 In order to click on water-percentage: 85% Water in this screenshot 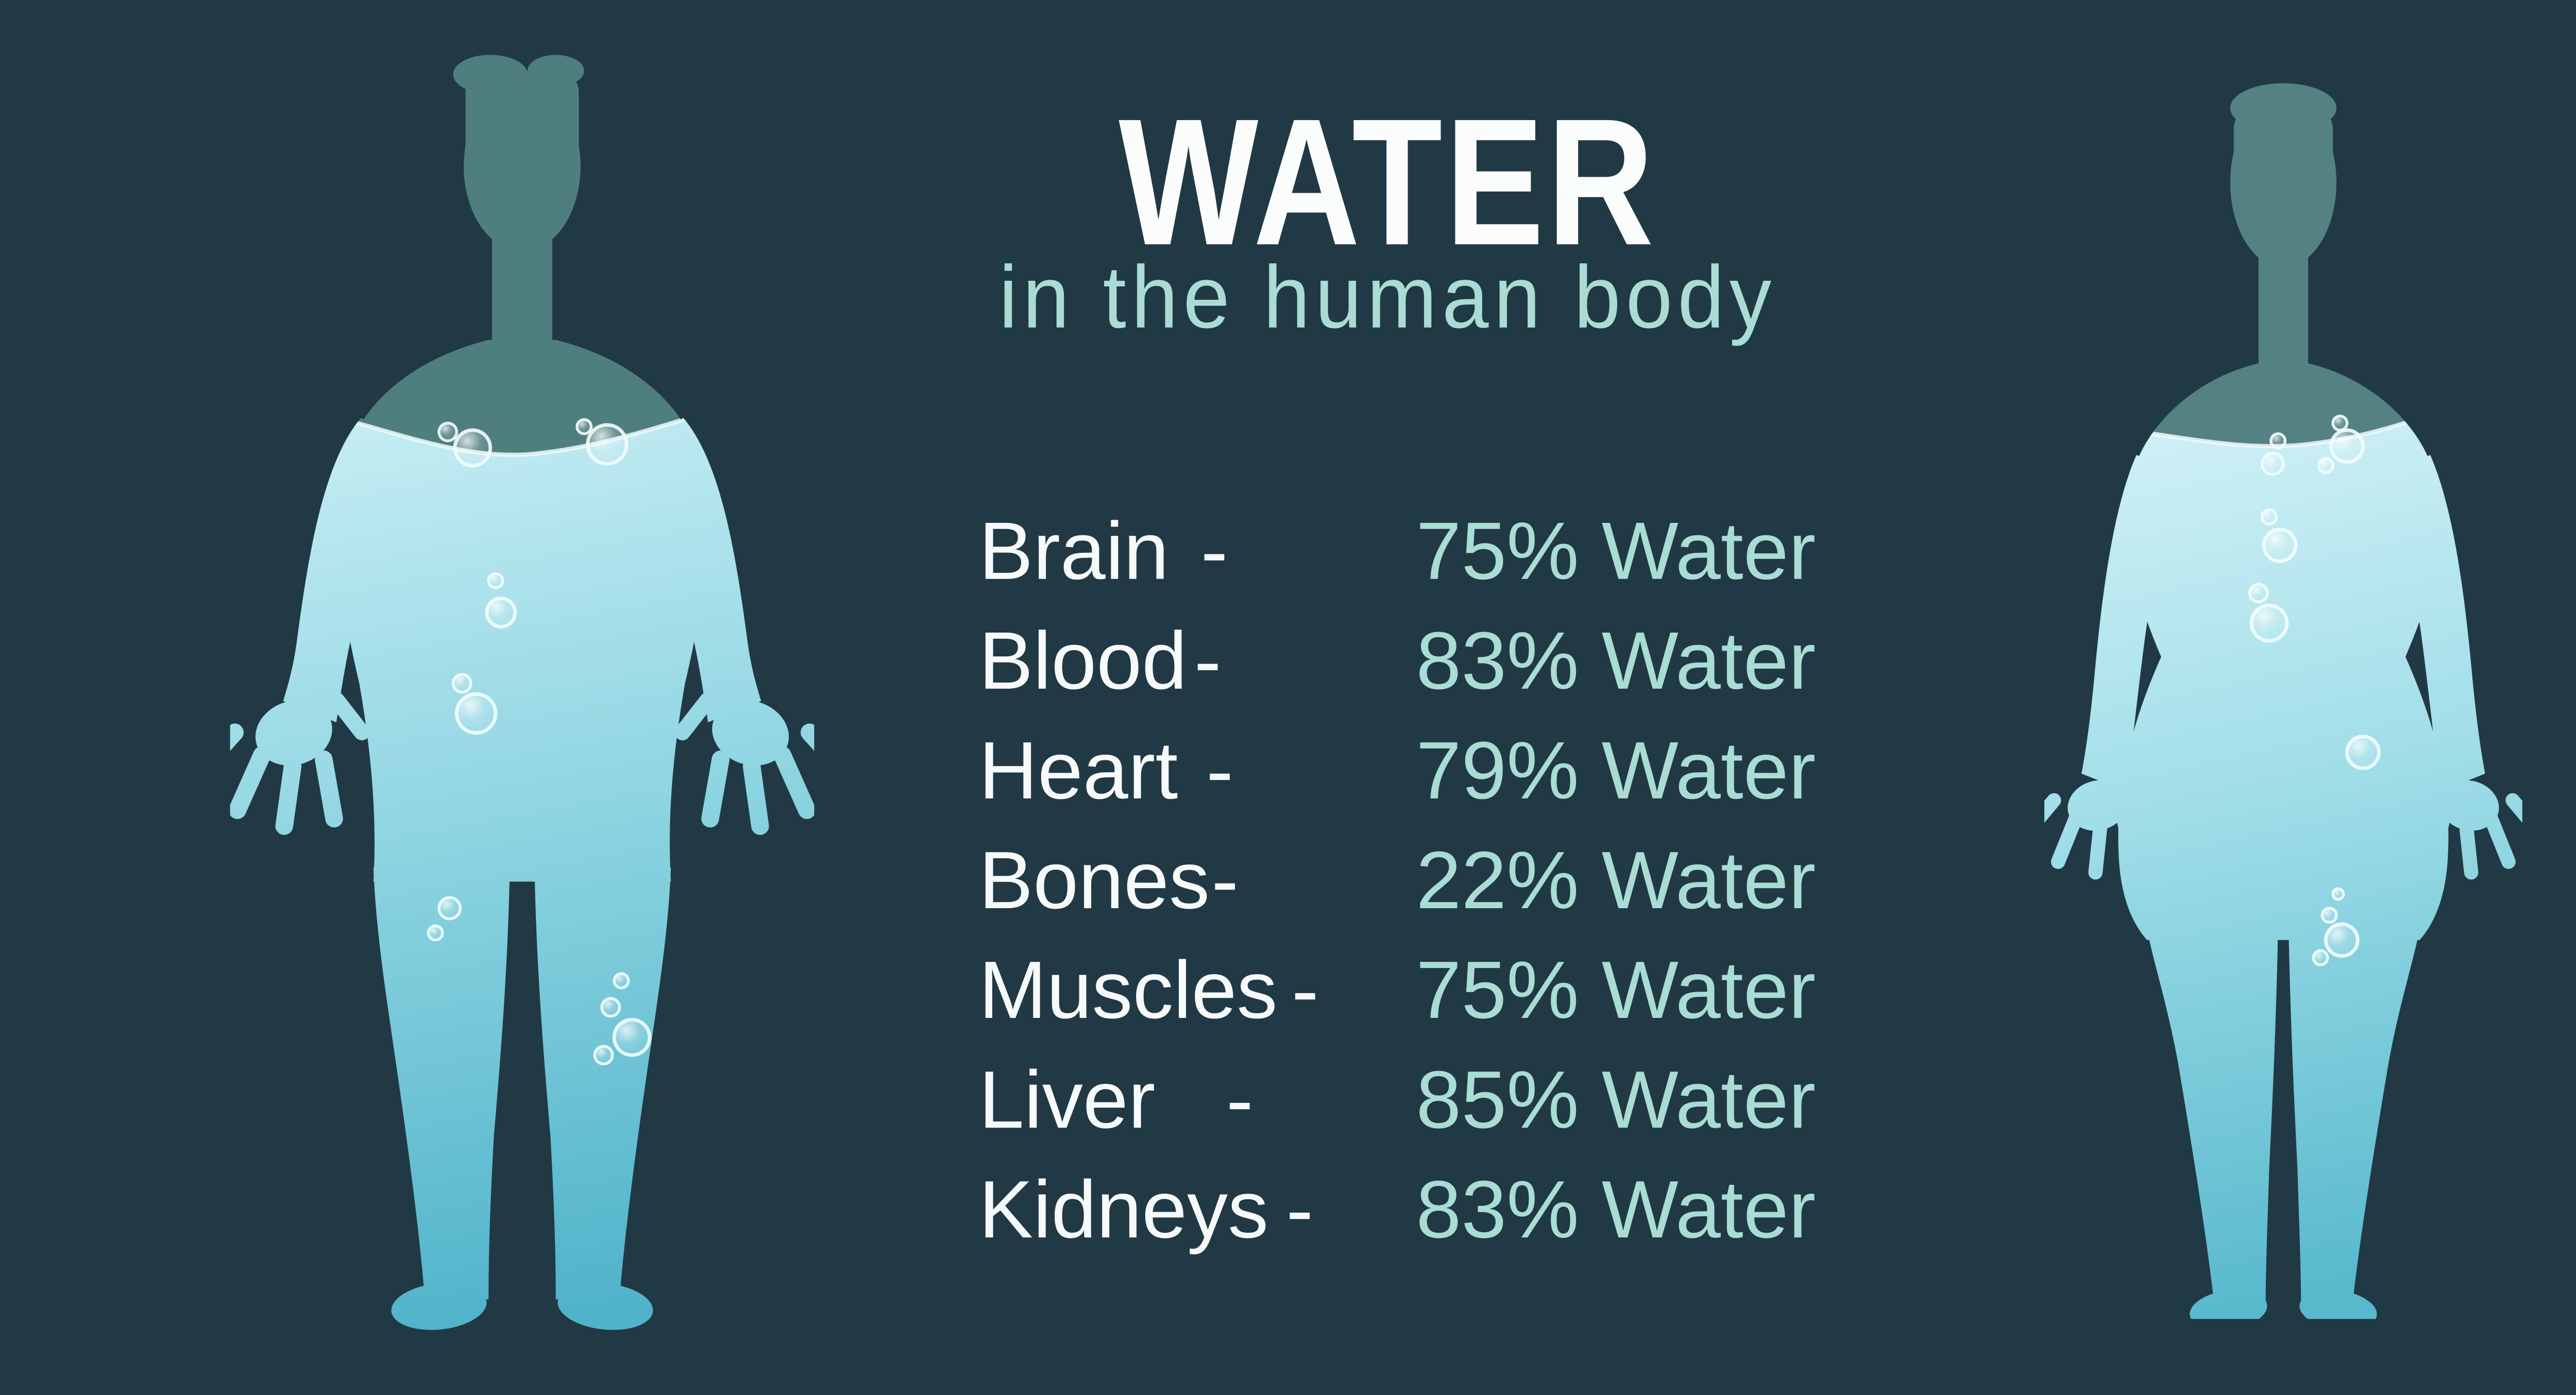, I will do `click(1616, 1099)`.